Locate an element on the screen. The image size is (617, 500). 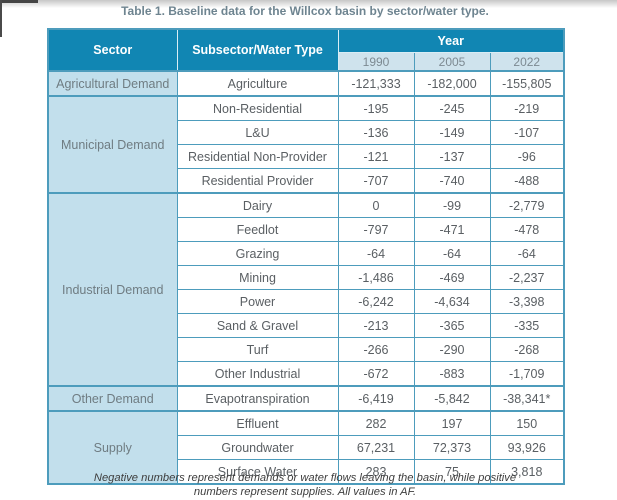
value-cell: -38,341* is located at coordinates (527, 398).